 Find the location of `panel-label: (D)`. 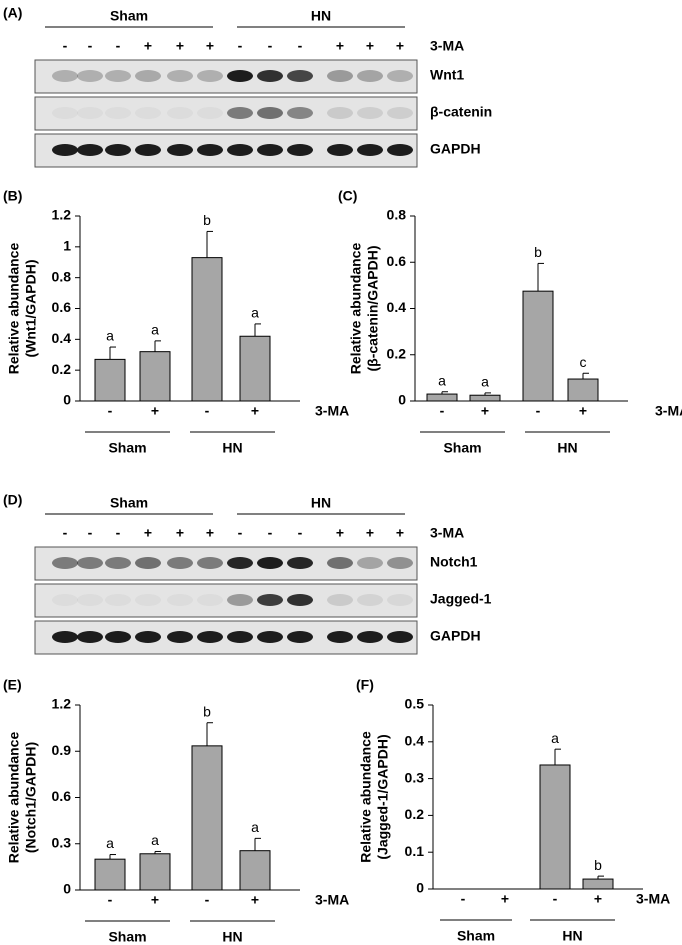

panel-label: (D) is located at coordinates (12, 500).